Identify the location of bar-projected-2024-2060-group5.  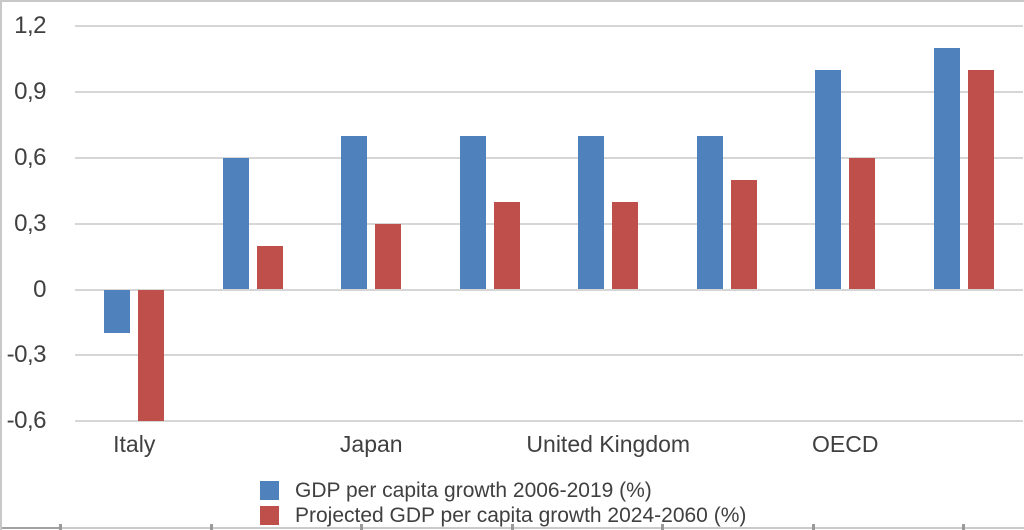
(625, 245).